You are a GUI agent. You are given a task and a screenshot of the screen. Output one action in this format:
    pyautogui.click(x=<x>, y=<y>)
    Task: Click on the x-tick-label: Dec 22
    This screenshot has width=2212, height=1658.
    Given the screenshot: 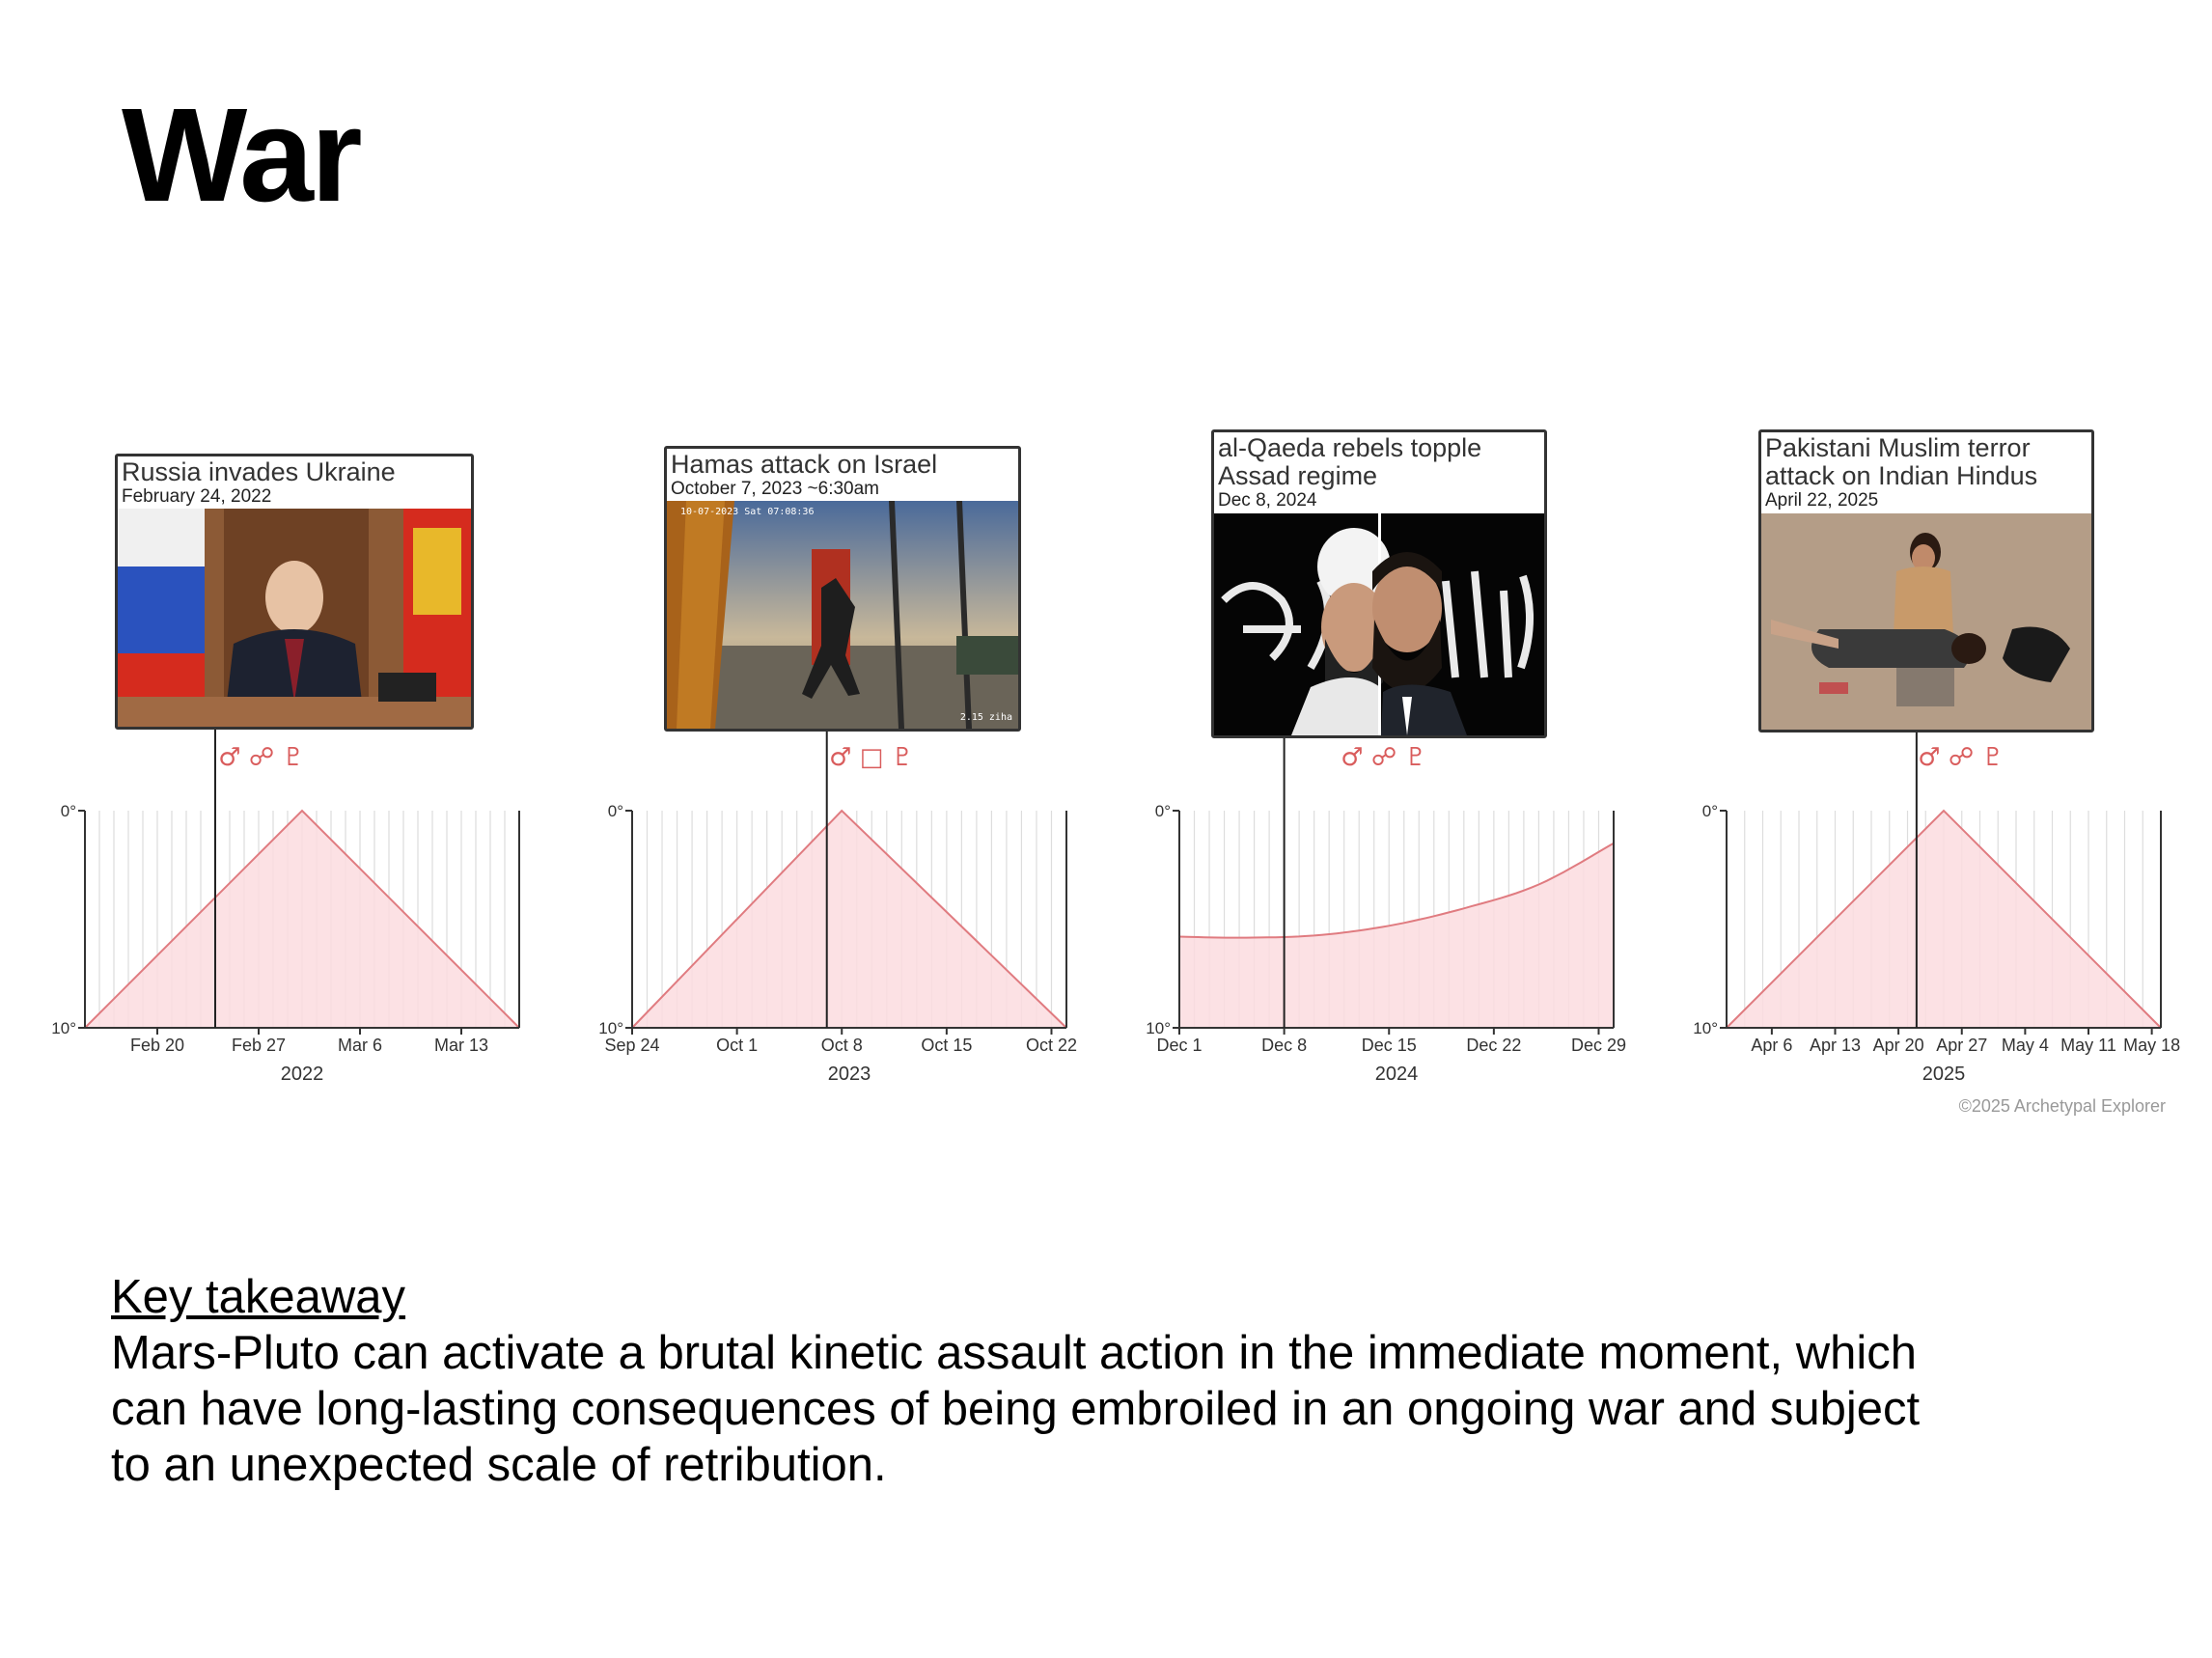 What is the action you would take?
    pyautogui.click(x=1493, y=1045)
    